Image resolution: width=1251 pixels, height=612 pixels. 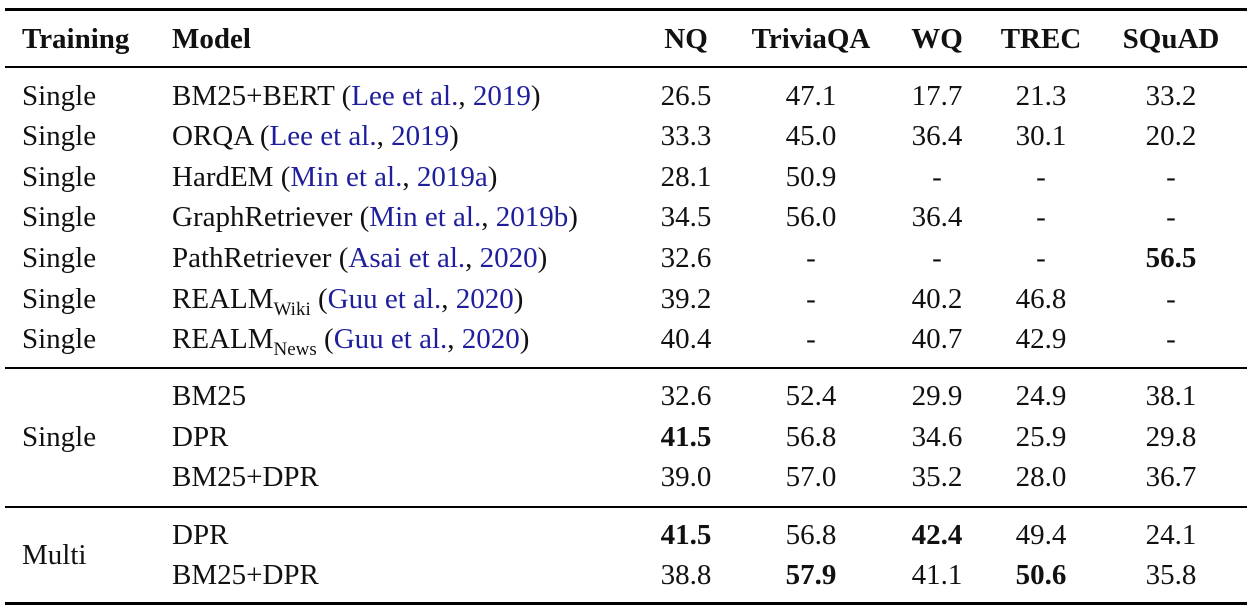 I want to click on triviaqa-cell: 52.4, so click(x=811, y=396).